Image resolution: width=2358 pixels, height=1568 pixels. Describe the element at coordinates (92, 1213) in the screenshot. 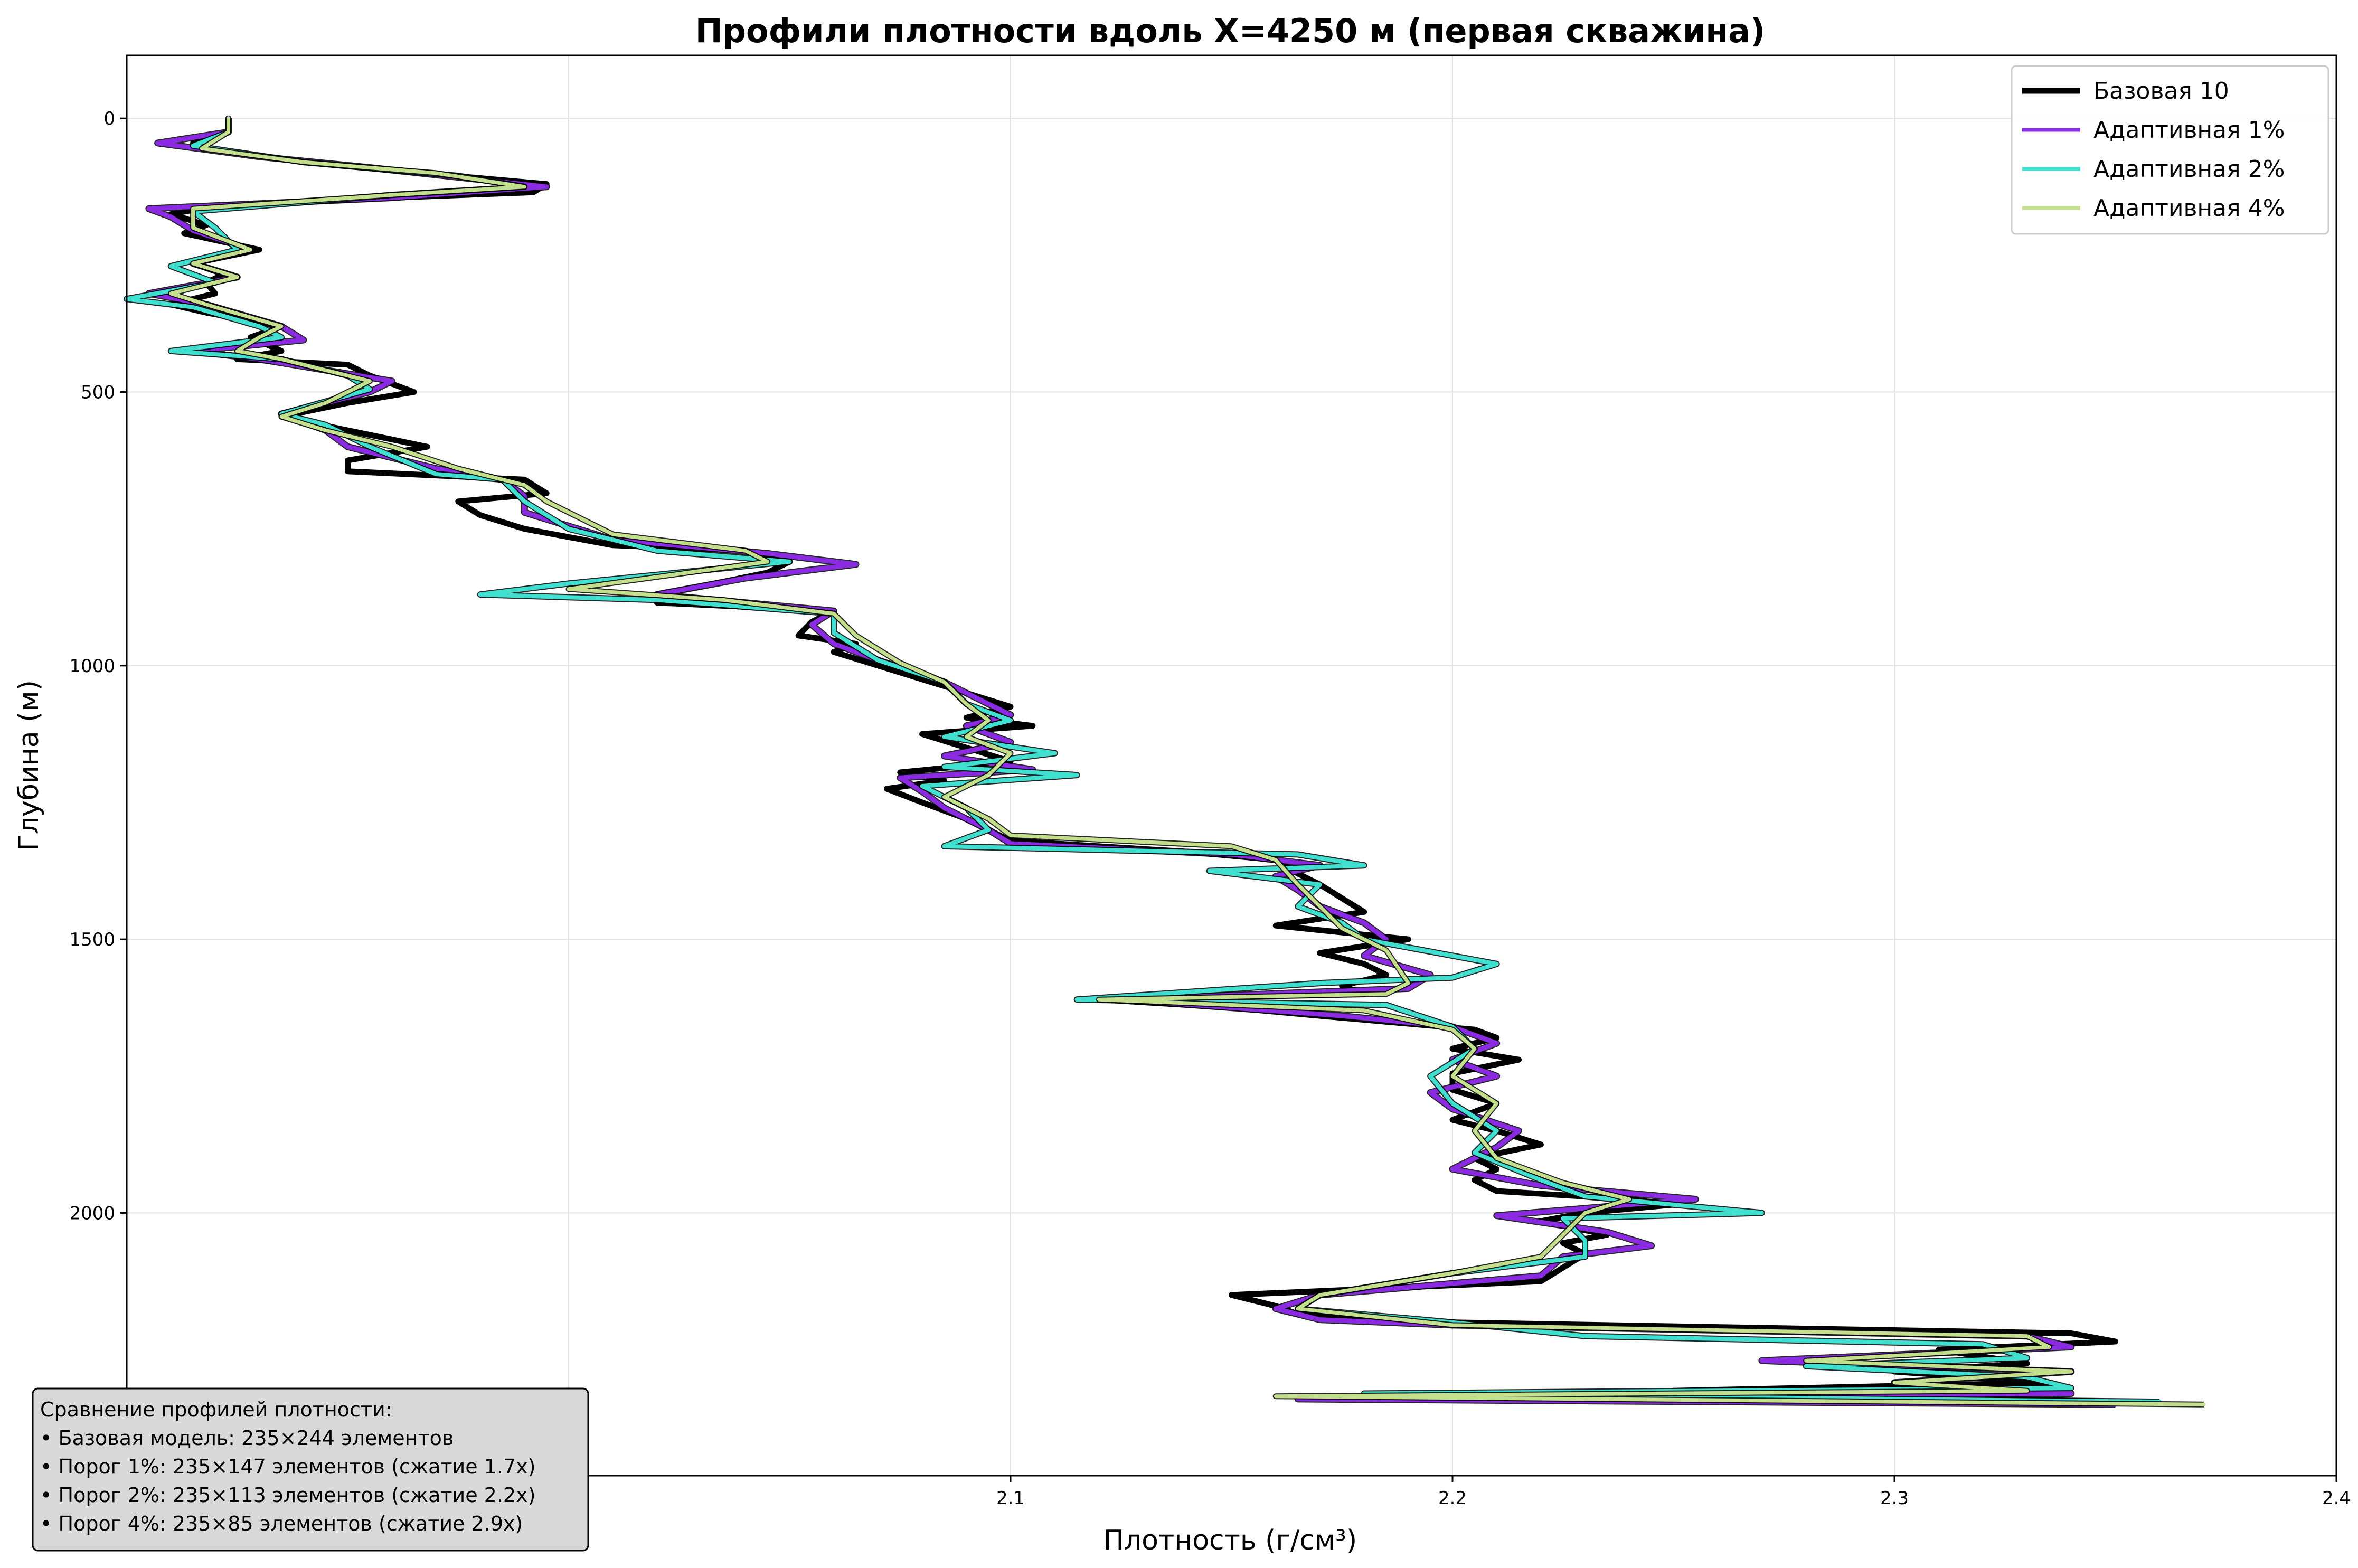

I see `y-tick-label: 2000` at that location.